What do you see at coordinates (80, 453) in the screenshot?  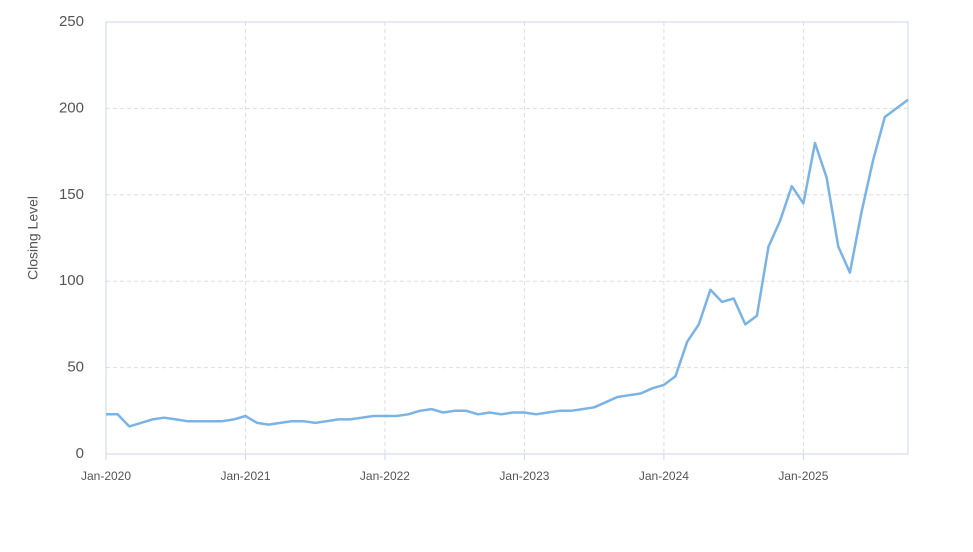 I see `y-tick-label: 0` at bounding box center [80, 453].